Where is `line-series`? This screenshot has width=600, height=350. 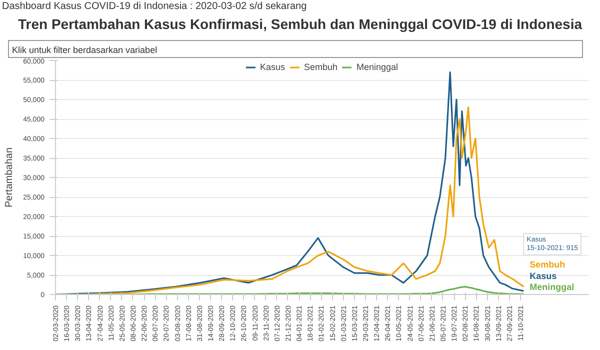
line-series is located at coordinates (290, 290).